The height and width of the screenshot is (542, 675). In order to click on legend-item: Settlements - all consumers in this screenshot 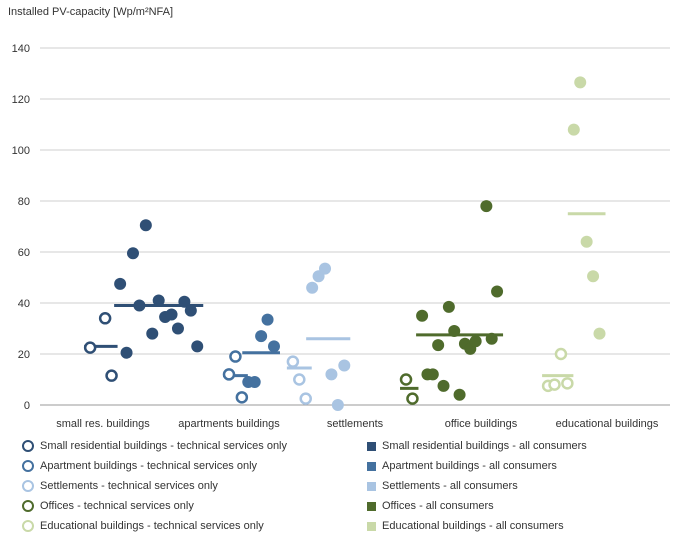, I will do `click(442, 486)`.